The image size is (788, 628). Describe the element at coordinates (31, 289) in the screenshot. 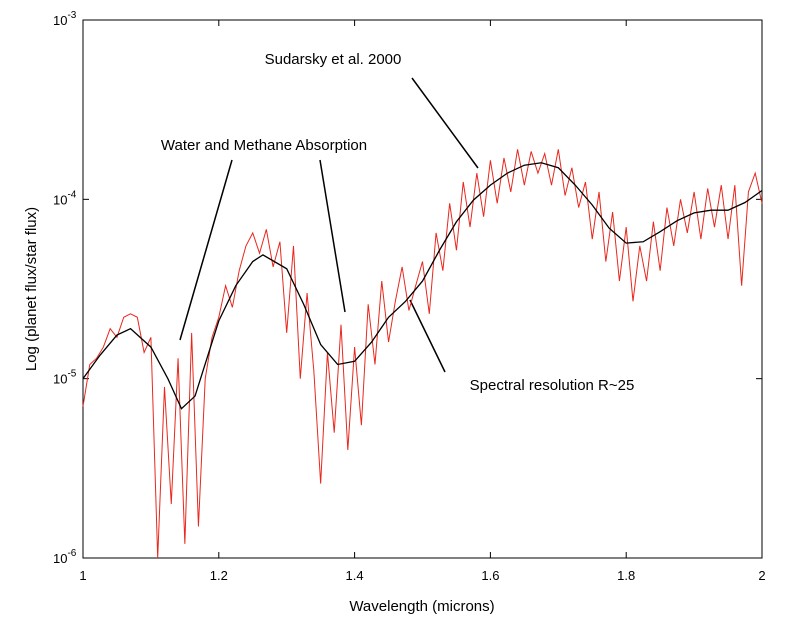

I see `y-axis-label: Log (planet flux/star flux)` at that location.